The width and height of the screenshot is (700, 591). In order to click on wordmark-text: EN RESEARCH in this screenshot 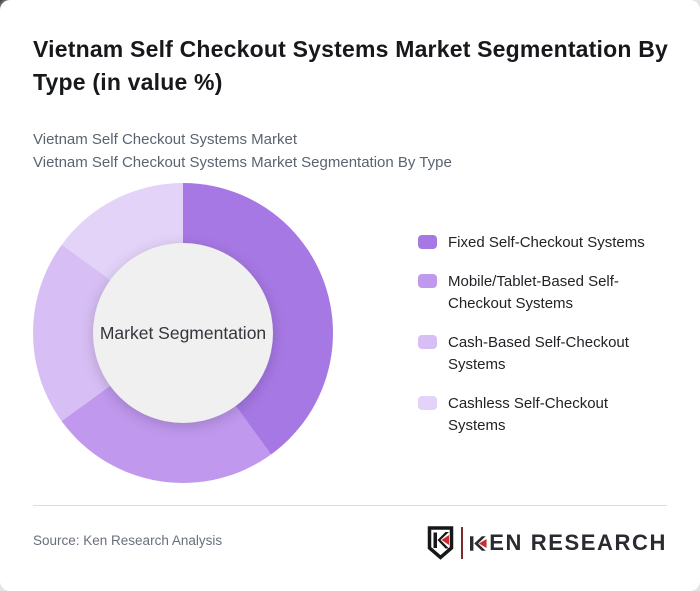, I will do `click(578, 542)`.